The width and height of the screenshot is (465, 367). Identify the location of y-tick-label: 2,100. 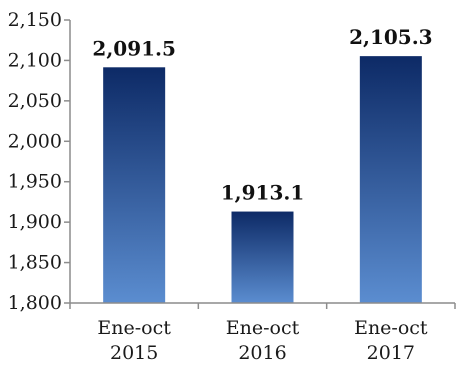
(35, 60).